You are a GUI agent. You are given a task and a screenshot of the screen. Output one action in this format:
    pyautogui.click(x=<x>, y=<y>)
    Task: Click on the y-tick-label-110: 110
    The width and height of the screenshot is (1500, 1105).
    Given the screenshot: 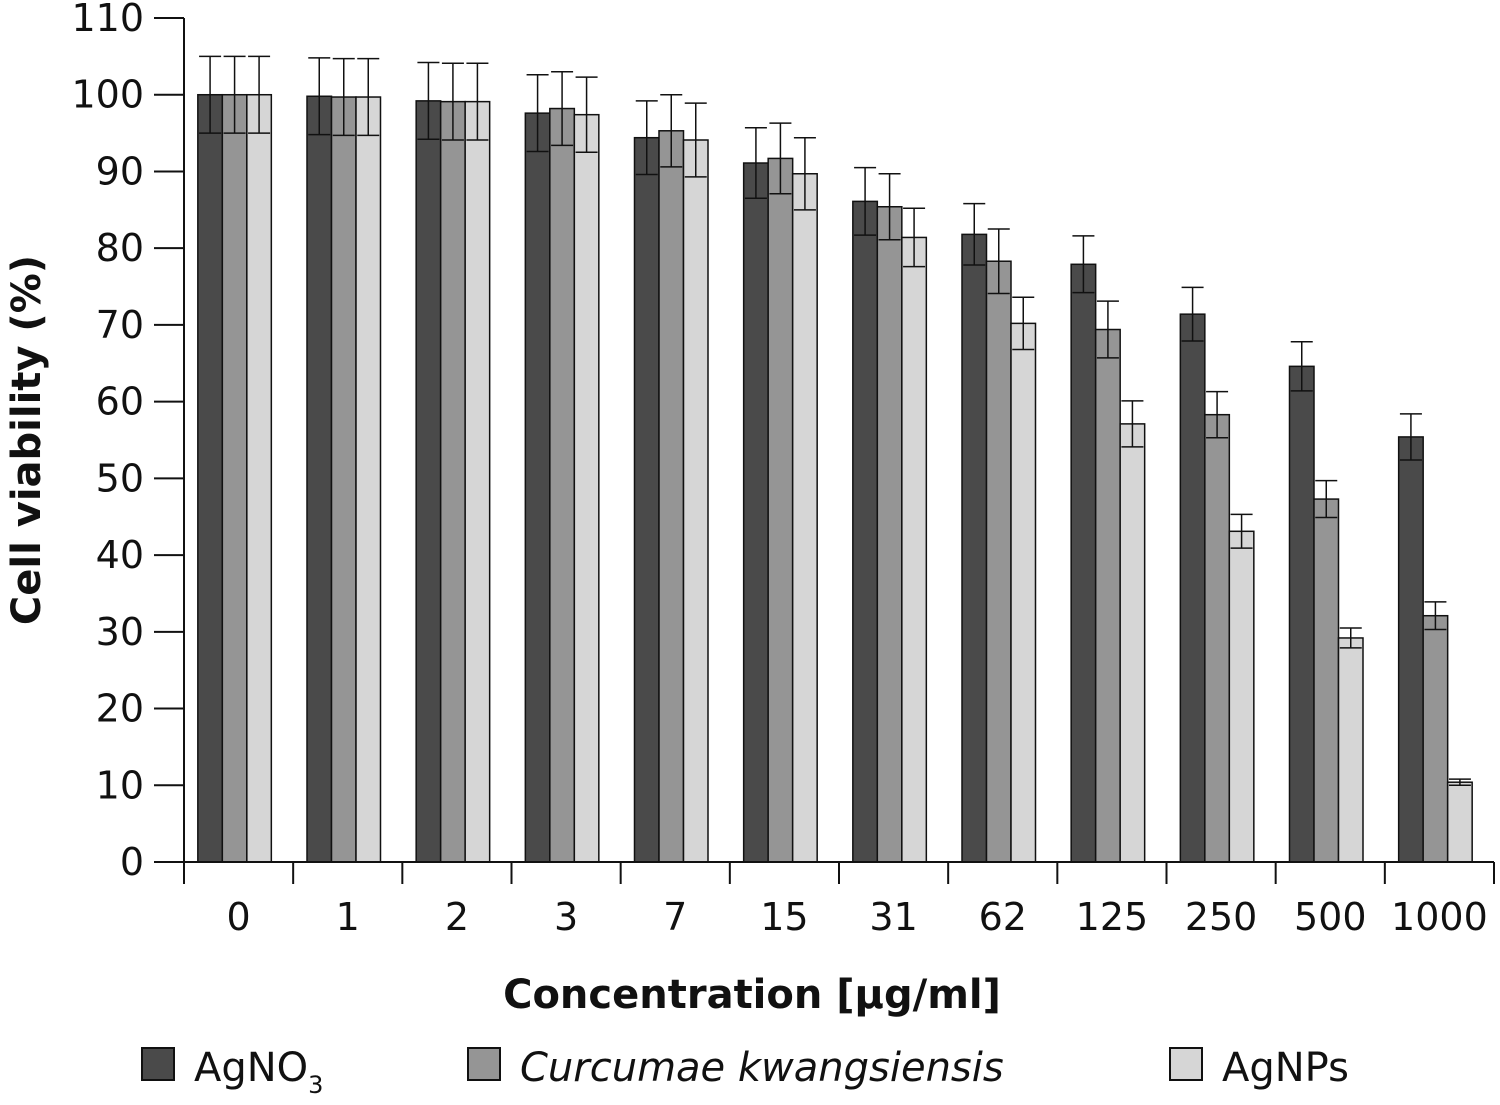 What is the action you would take?
    pyautogui.click(x=107, y=20)
    